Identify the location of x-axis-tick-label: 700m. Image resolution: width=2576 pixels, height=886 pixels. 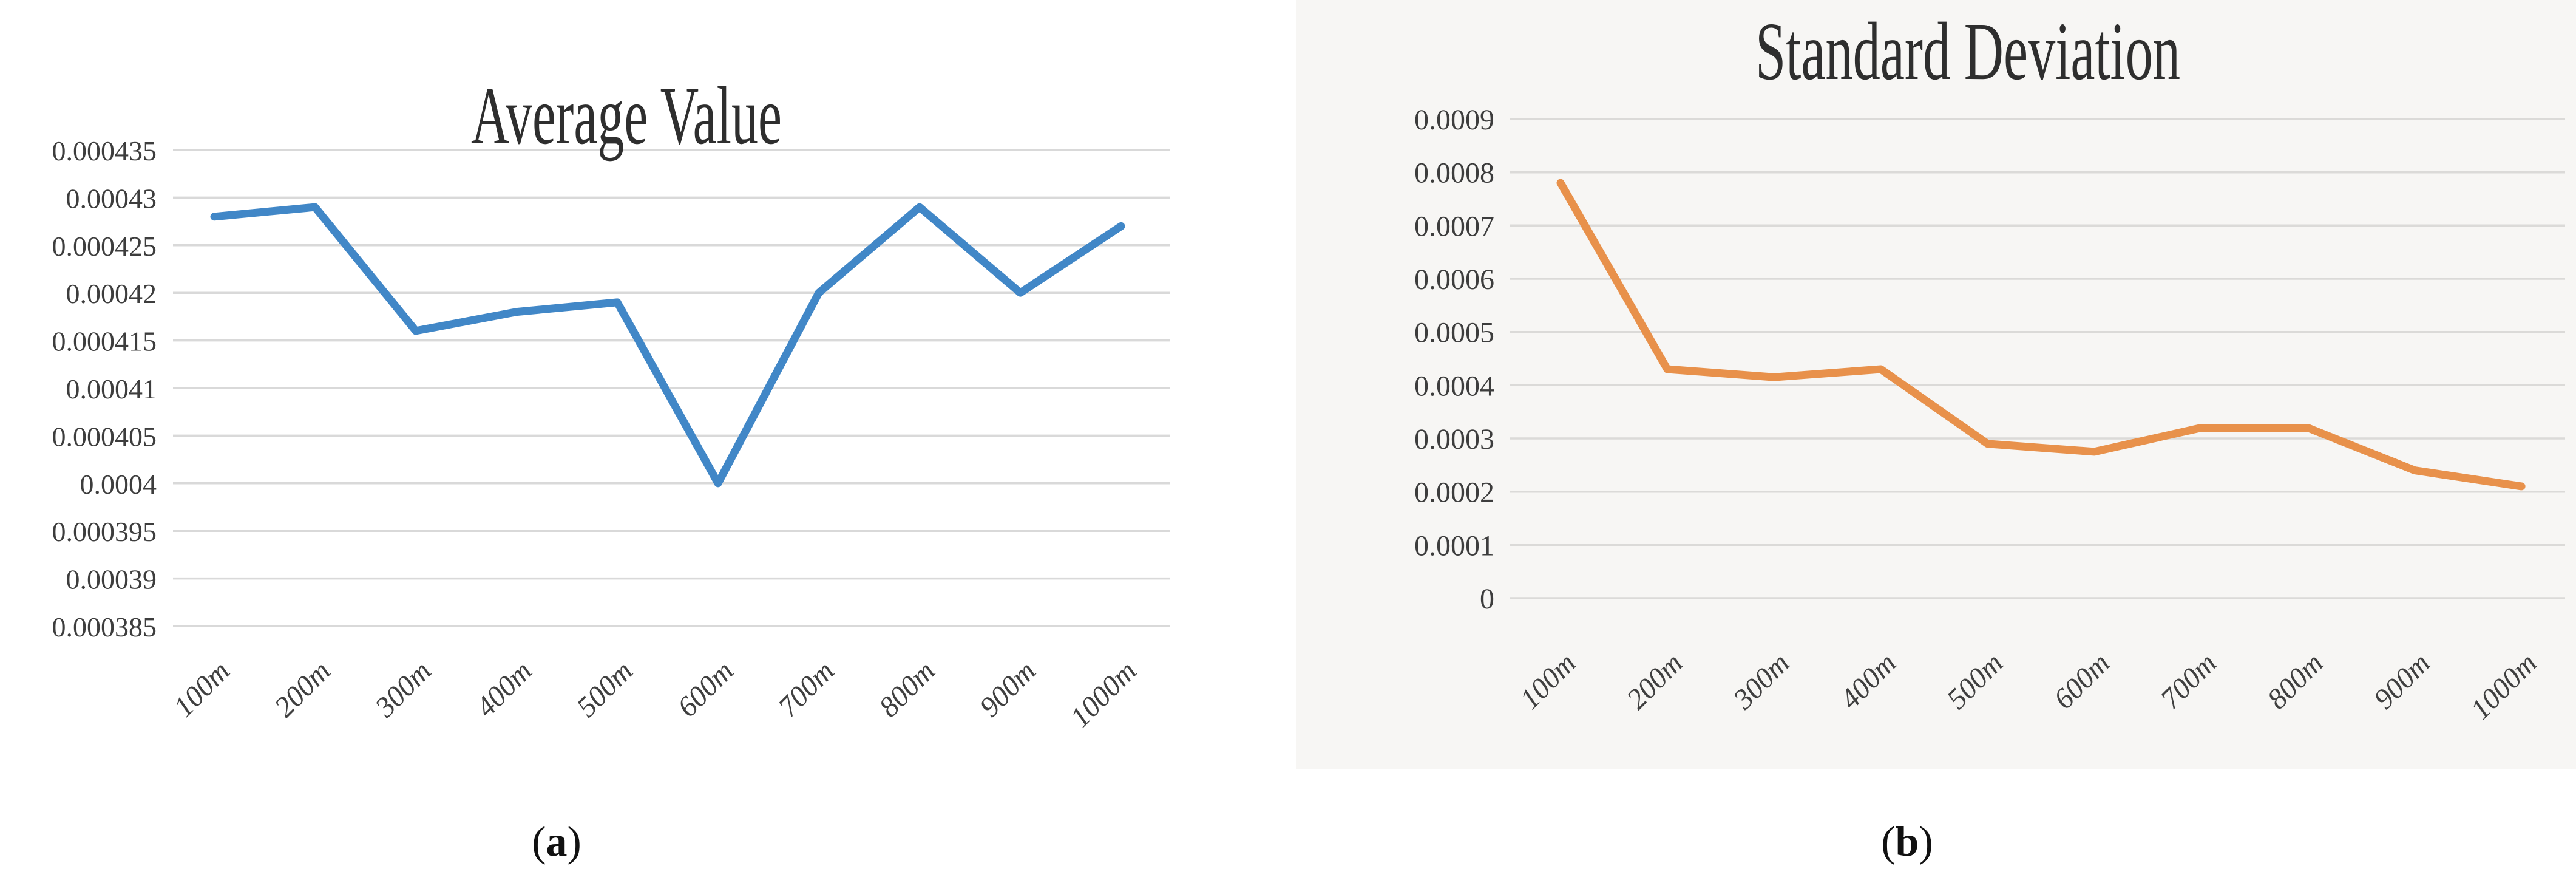
(807, 689).